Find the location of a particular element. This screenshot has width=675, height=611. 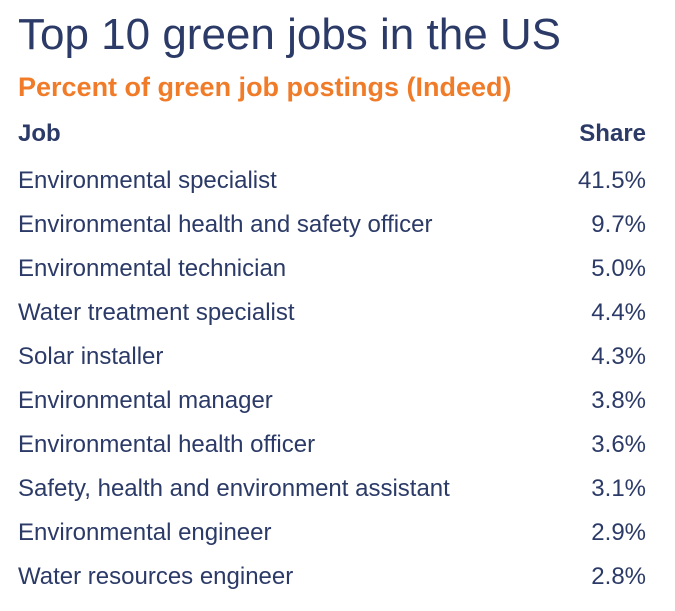

job-share: 3.1% is located at coordinates (618, 488).